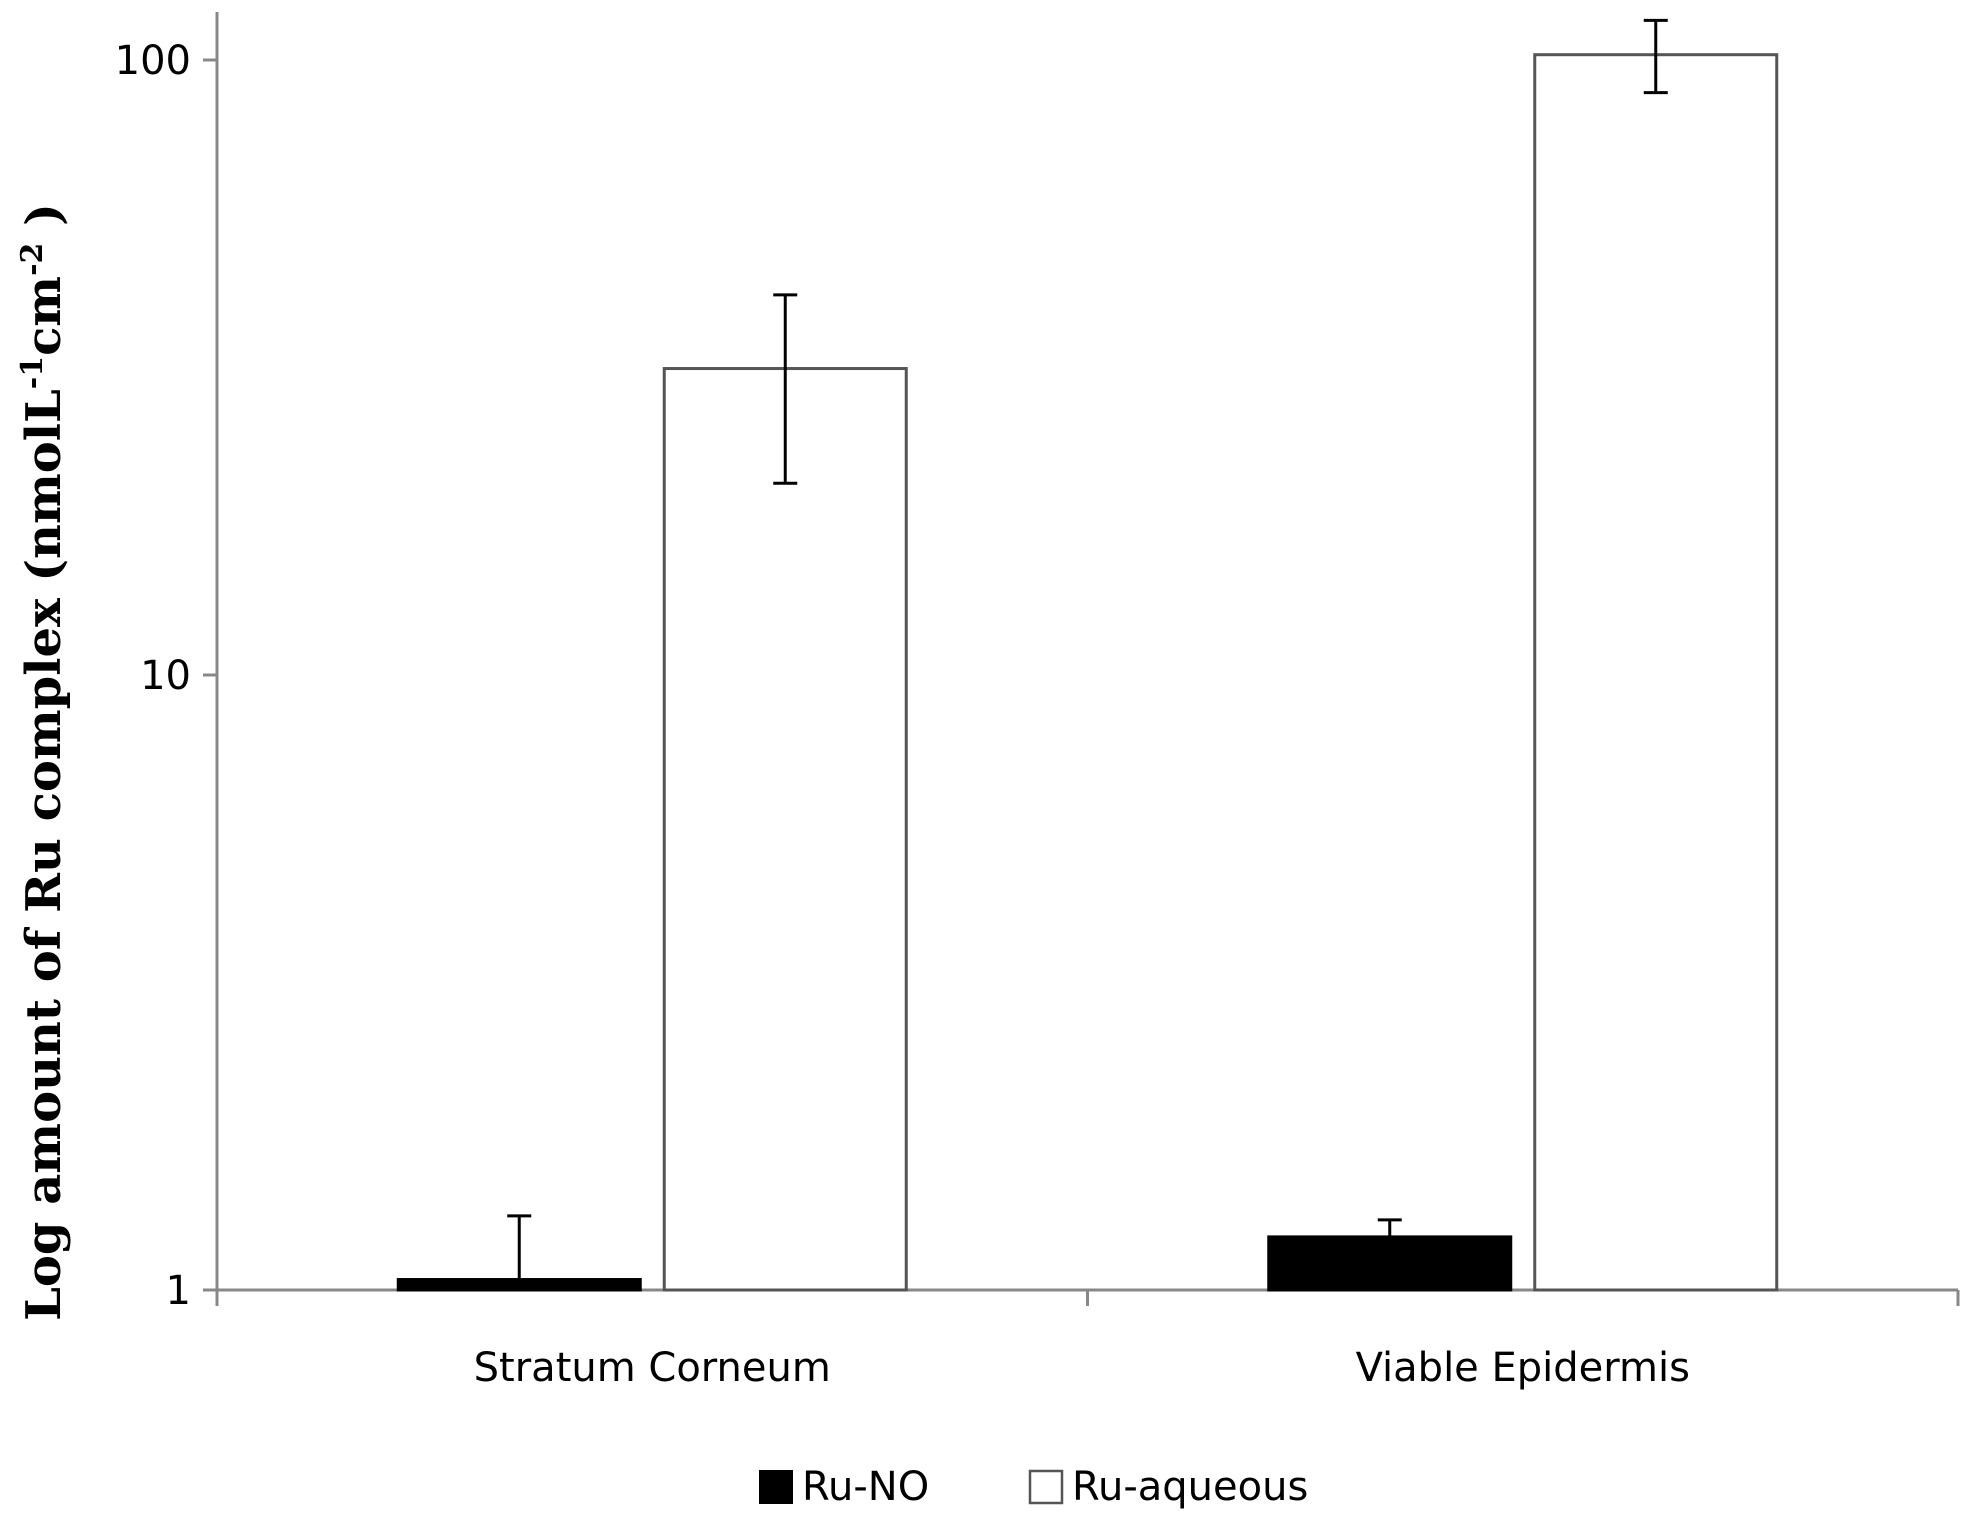 The width and height of the screenshot is (1969, 1519). I want to click on legend-swatch-ru-no, so click(776, 1487).